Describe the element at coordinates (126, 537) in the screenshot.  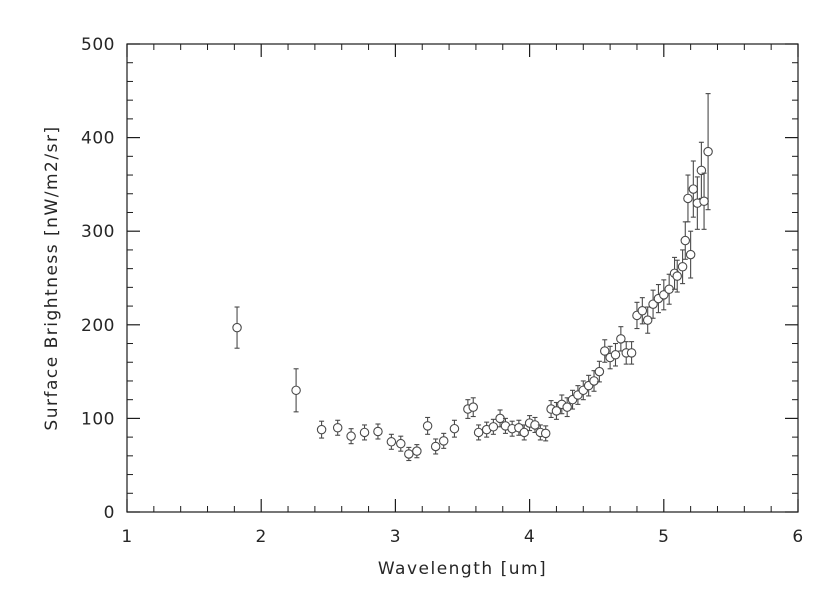
I see `x-tick-label: 1` at that location.